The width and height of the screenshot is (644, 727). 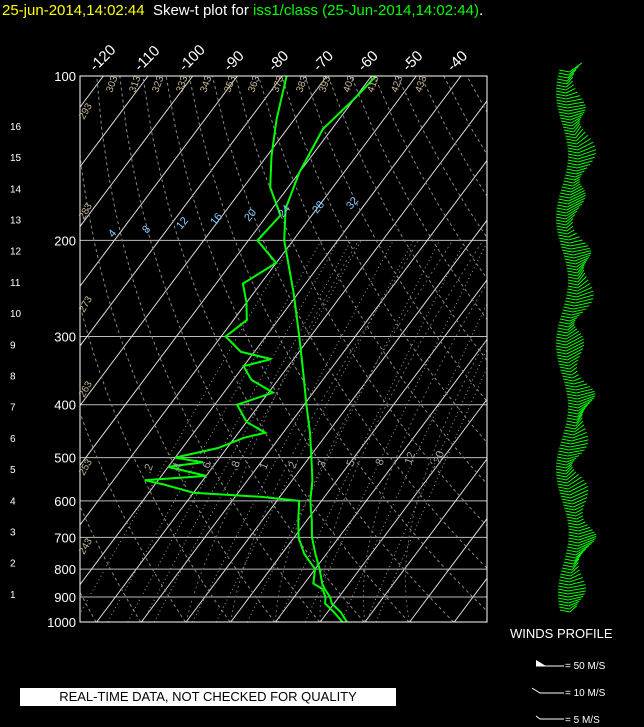 I want to click on mixing-ratio-label: 3, so click(x=322, y=464).